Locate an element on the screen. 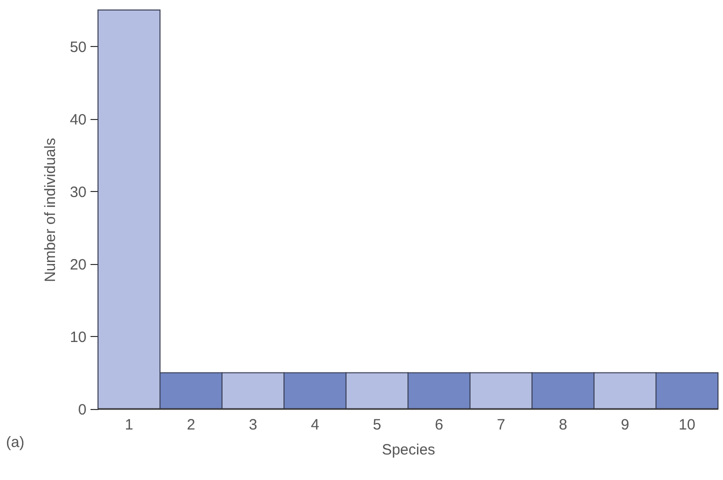 The height and width of the screenshot is (480, 723). y-tick-label: 40 is located at coordinates (78, 119).